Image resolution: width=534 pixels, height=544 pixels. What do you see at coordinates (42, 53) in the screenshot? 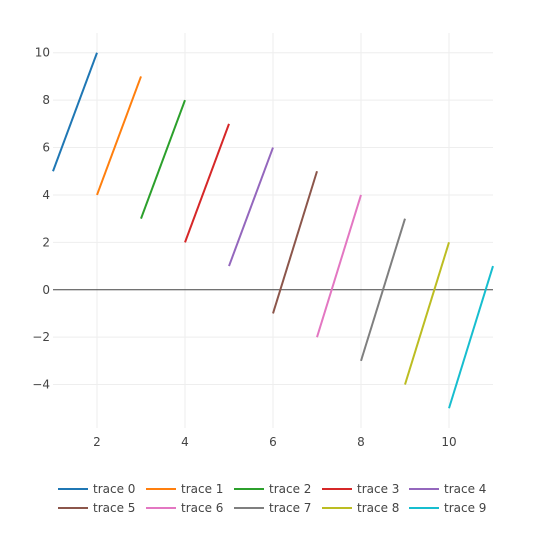
I see `y-tick-label: 10` at bounding box center [42, 53].